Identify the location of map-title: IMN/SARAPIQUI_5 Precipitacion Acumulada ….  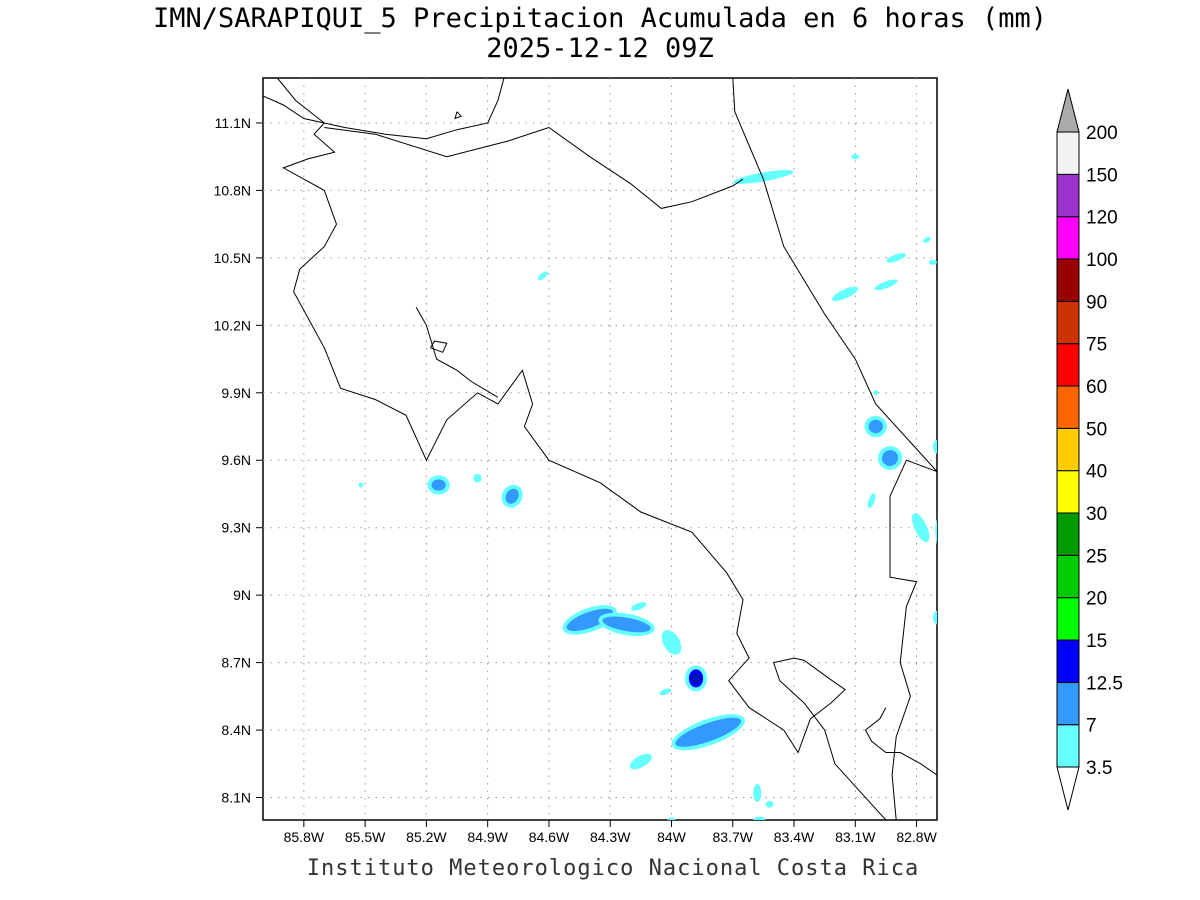
(600, 18).